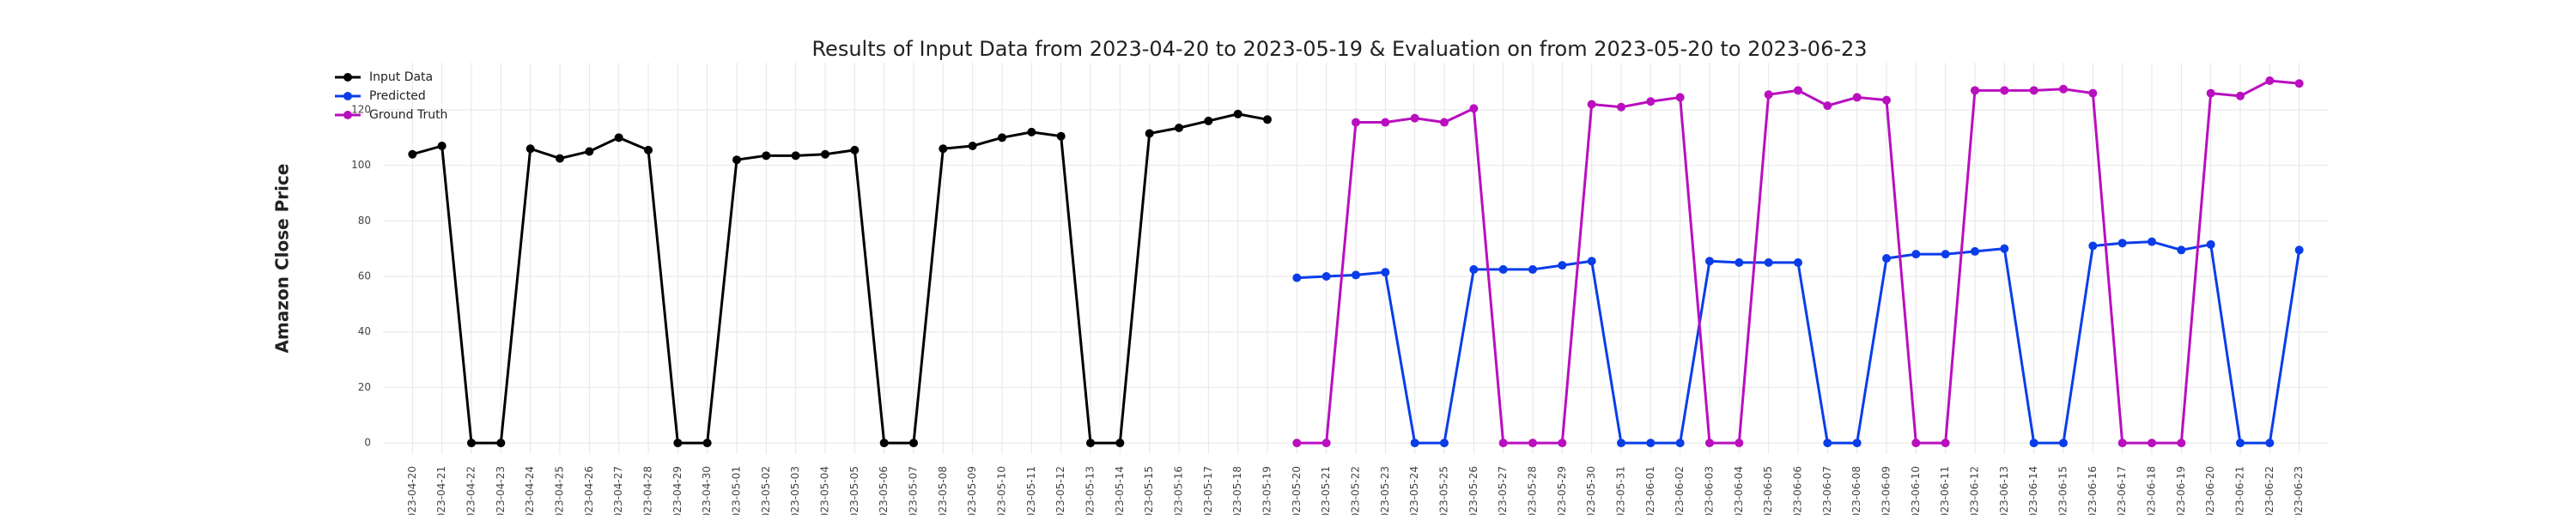 The height and width of the screenshot is (515, 2576). I want to click on x-tick-label: 2023-04-21, so click(441, 490).